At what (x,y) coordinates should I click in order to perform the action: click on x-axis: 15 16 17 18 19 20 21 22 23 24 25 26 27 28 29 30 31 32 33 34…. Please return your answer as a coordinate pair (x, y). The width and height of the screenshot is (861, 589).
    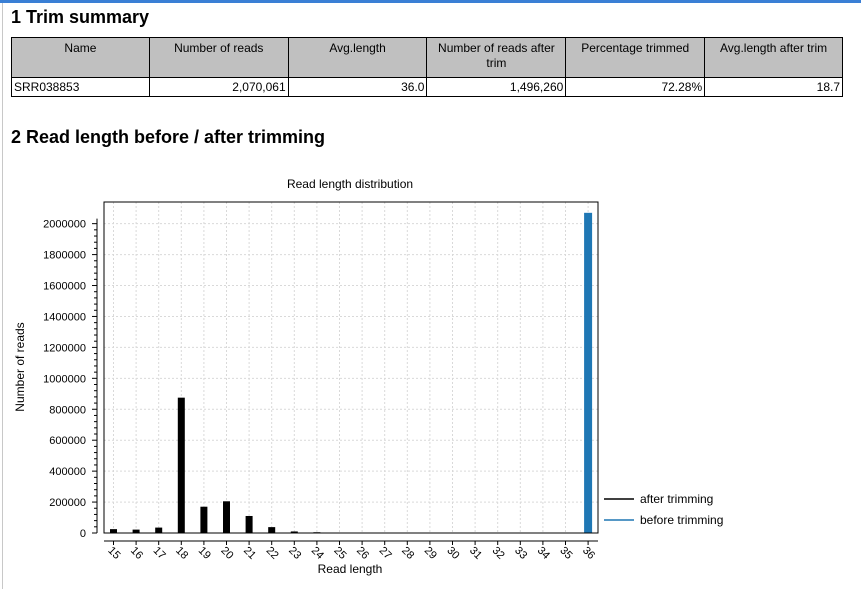
    Looking at the image, I should click on (351, 551).